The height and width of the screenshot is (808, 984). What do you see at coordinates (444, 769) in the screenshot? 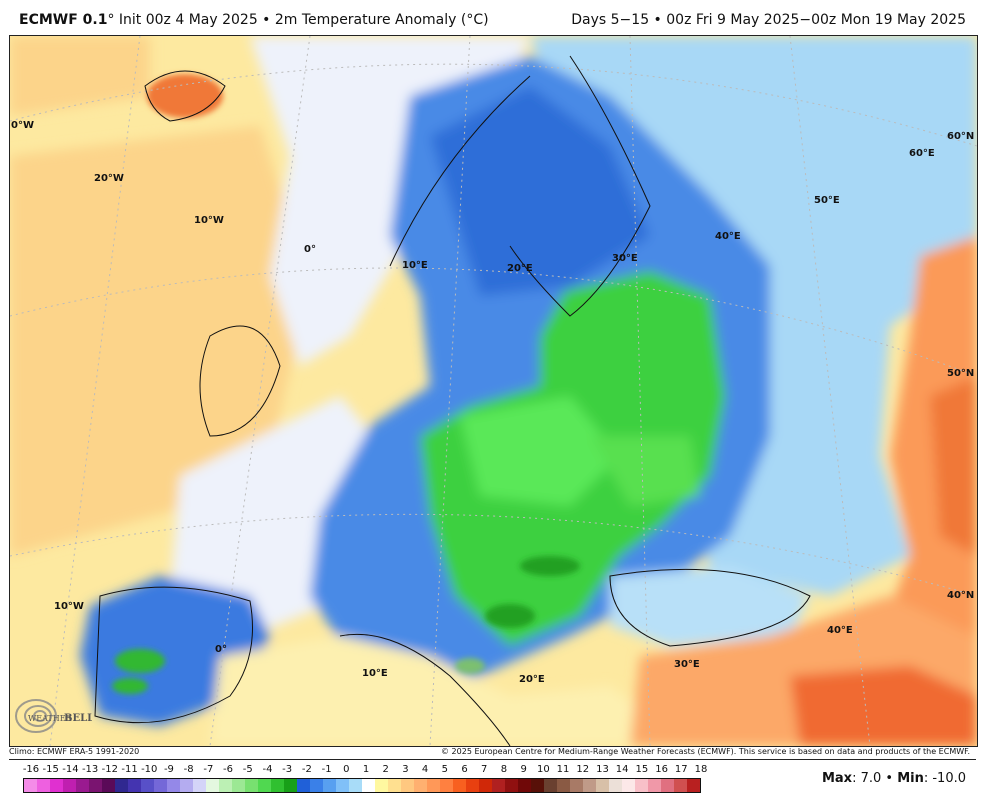
I see `colorbar-tick-label: 5` at bounding box center [444, 769].